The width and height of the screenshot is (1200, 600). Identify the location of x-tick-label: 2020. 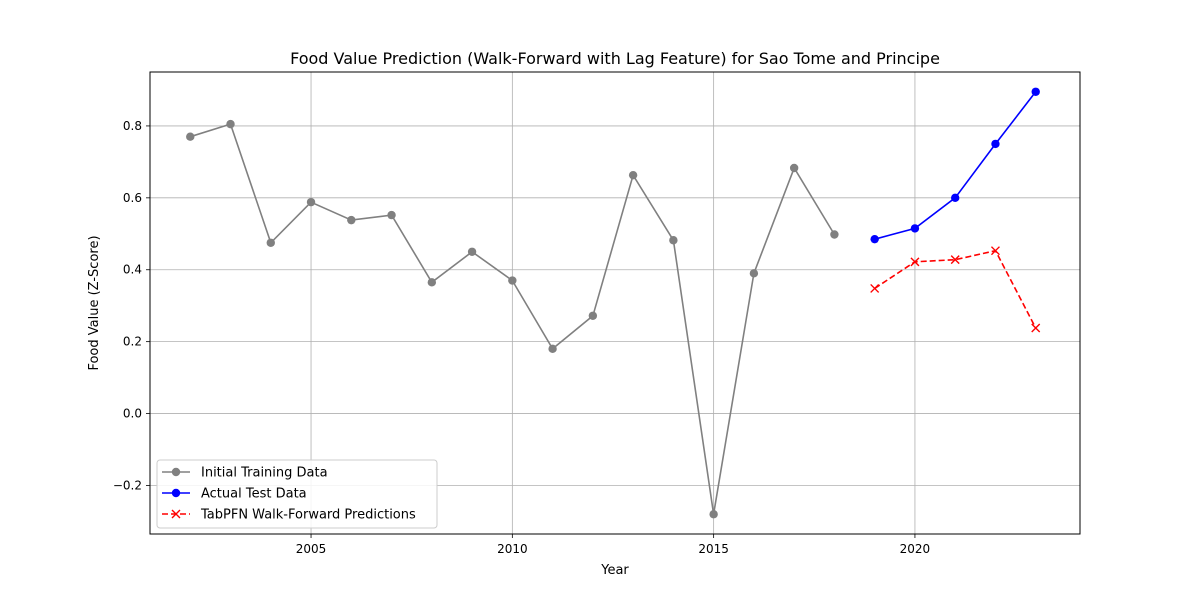
(915, 549).